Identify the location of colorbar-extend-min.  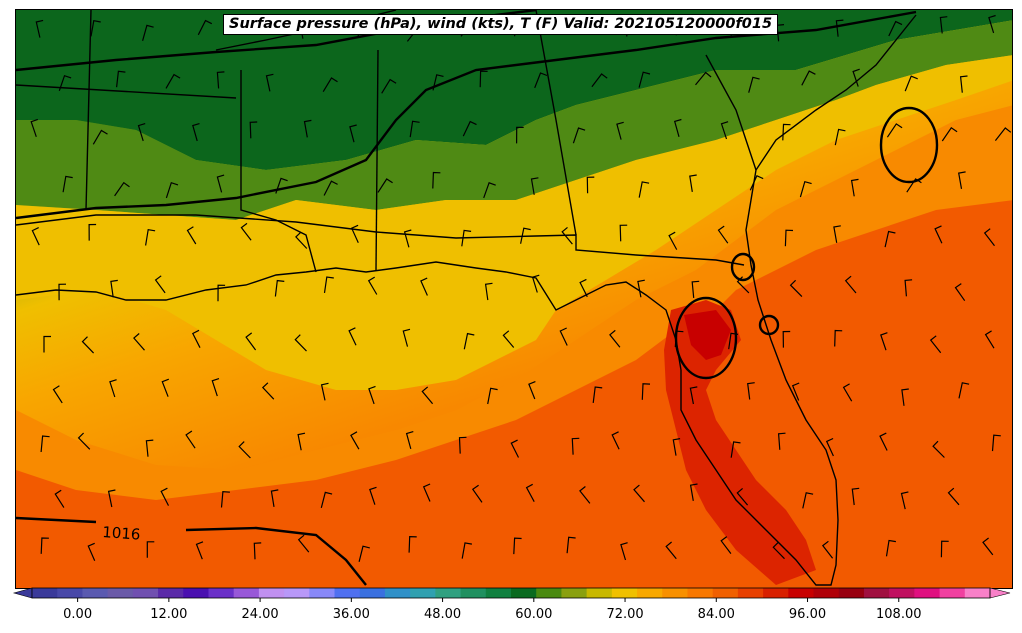
(22, 593).